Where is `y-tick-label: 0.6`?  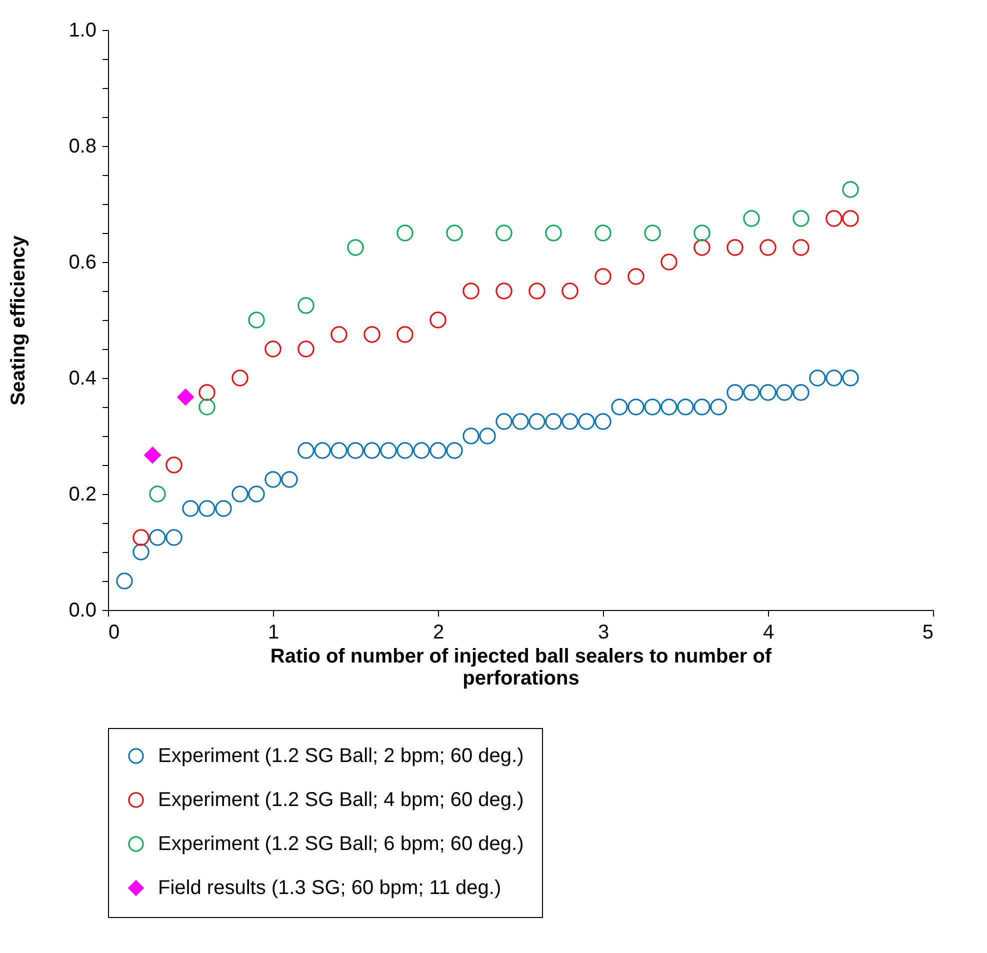 y-tick-label: 0.6 is located at coordinates (82, 263).